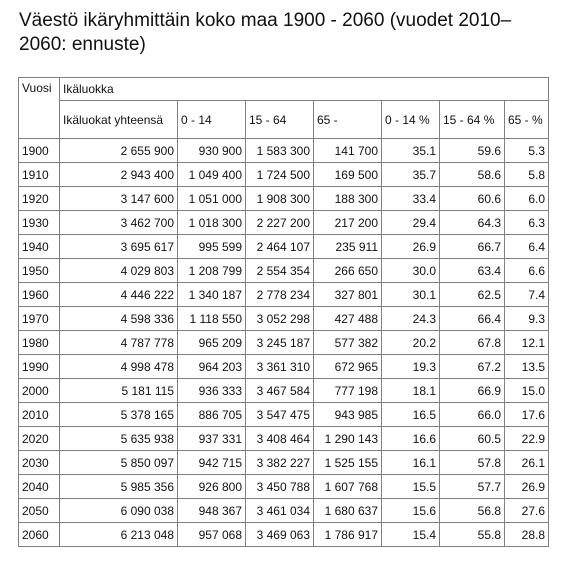 The image size is (561, 565). I want to click on table-cell: 60.6, so click(472, 198).